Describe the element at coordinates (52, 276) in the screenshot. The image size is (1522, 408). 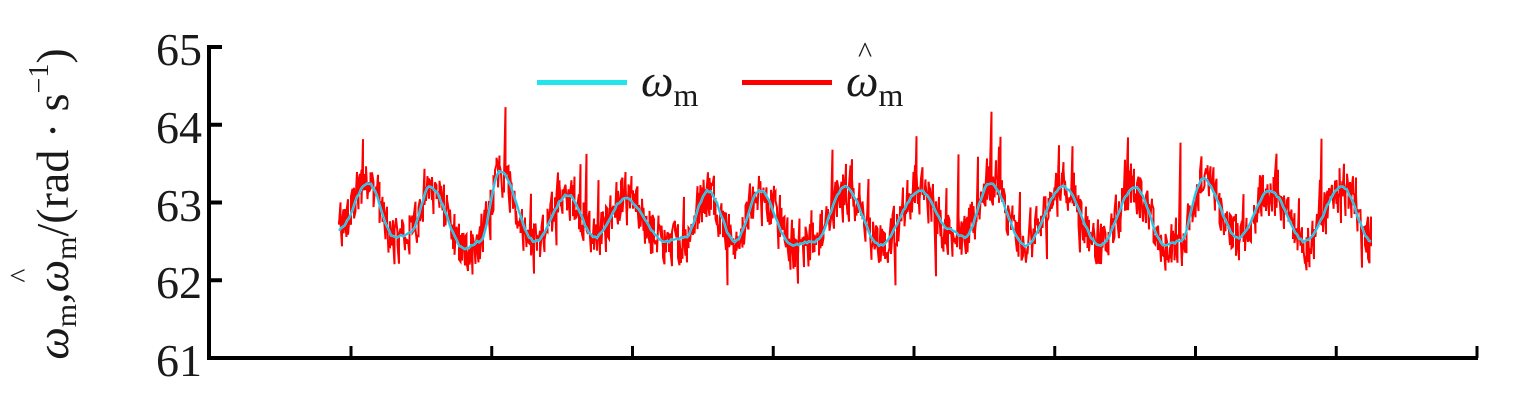
I see `ylabel-omega-hat: ω` at that location.